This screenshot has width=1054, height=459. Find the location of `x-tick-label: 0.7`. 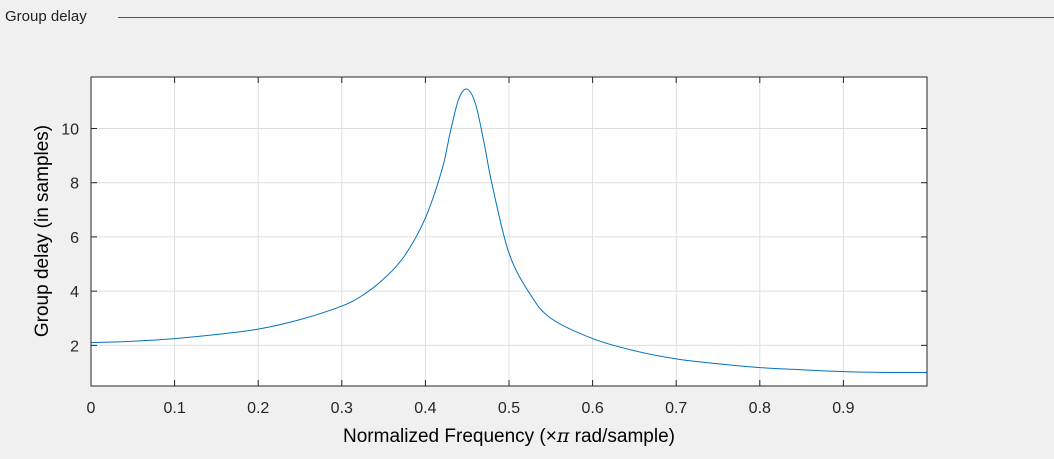

x-tick-label: 0.7 is located at coordinates (676, 408).